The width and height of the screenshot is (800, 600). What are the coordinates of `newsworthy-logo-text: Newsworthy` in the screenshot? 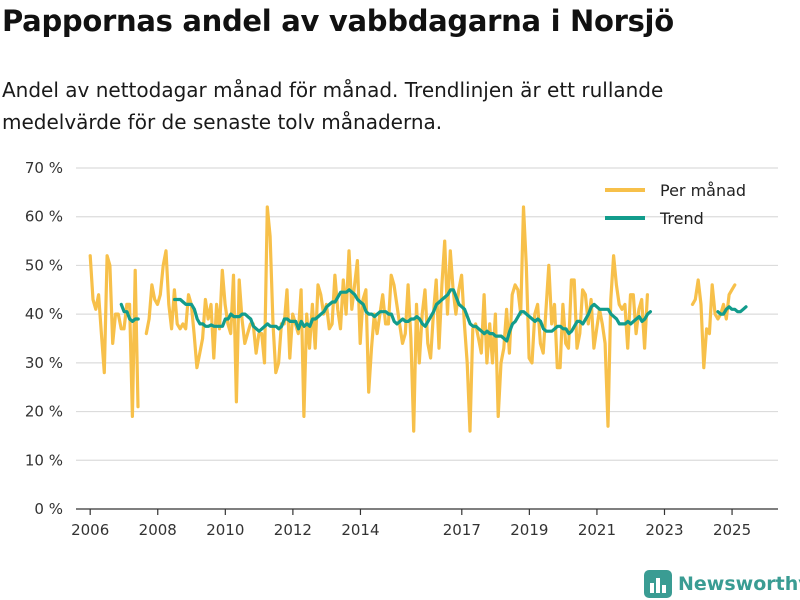 It's located at (739, 584).